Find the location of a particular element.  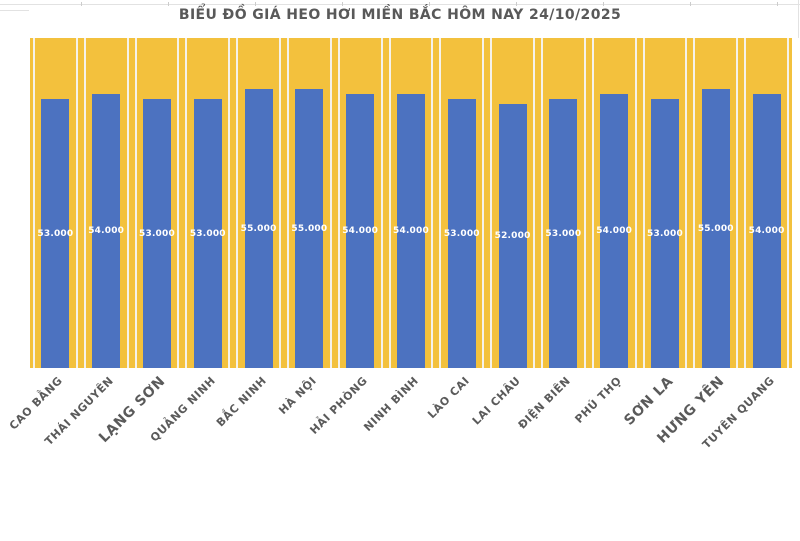

bar-value-label: 52.000 is located at coordinates (512, 236).